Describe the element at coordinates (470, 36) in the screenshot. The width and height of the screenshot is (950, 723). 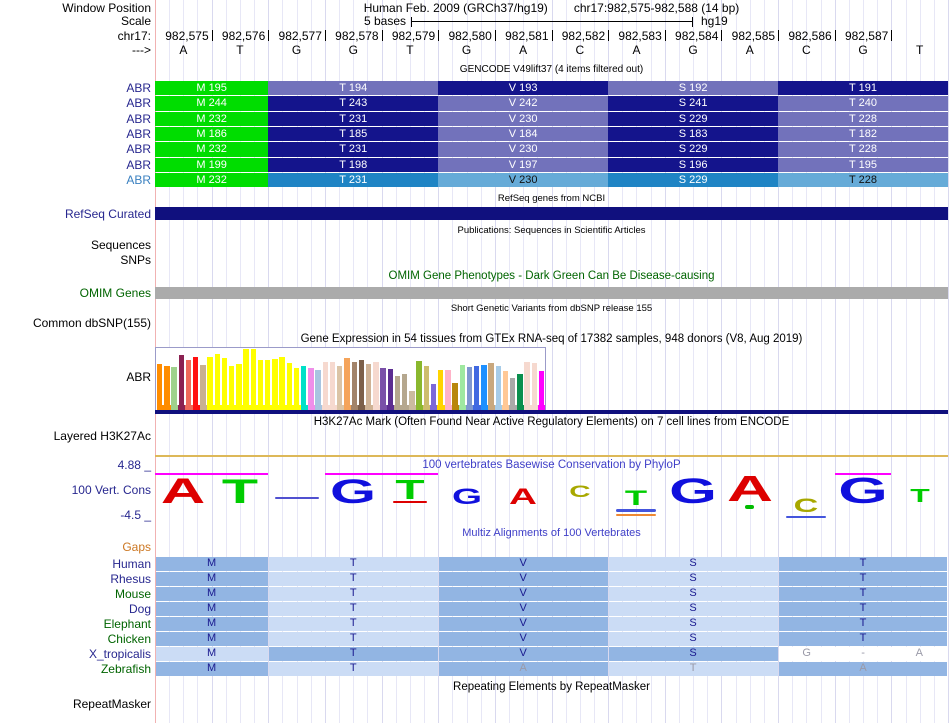
I see `position-label: 982,580` at that location.